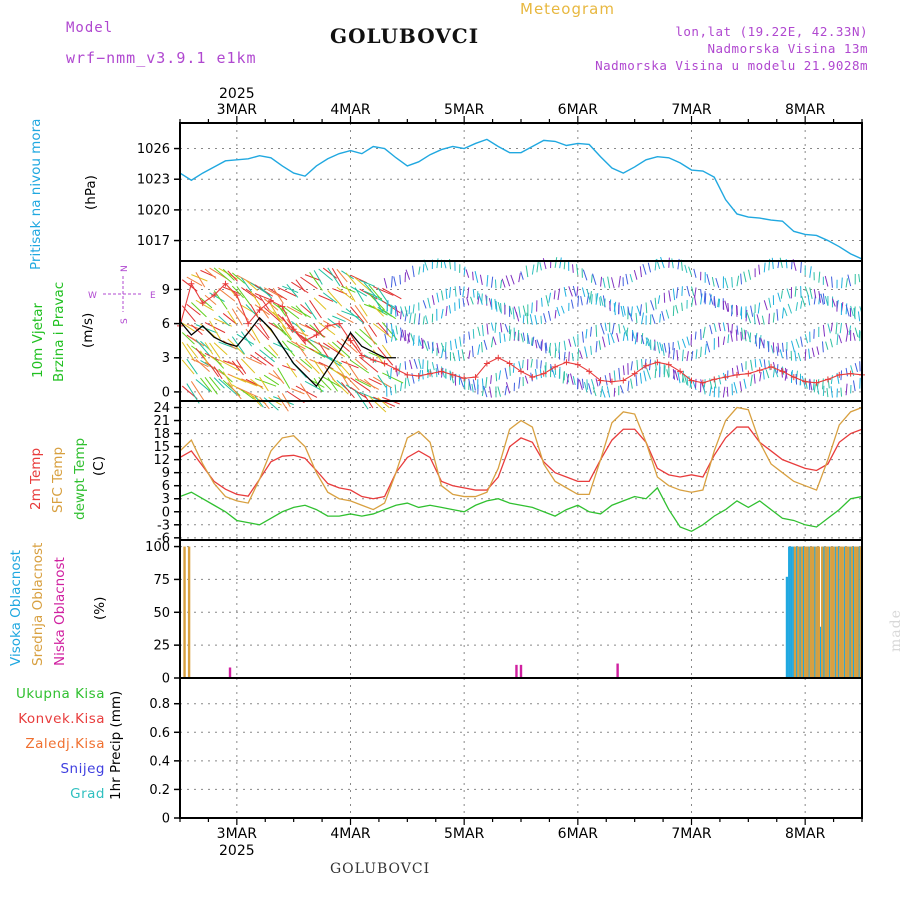  Describe the element at coordinates (731, 65) in the screenshot. I see `model-altitude-label: Nadmorska Visina u modelu 21.9028m` at that location.